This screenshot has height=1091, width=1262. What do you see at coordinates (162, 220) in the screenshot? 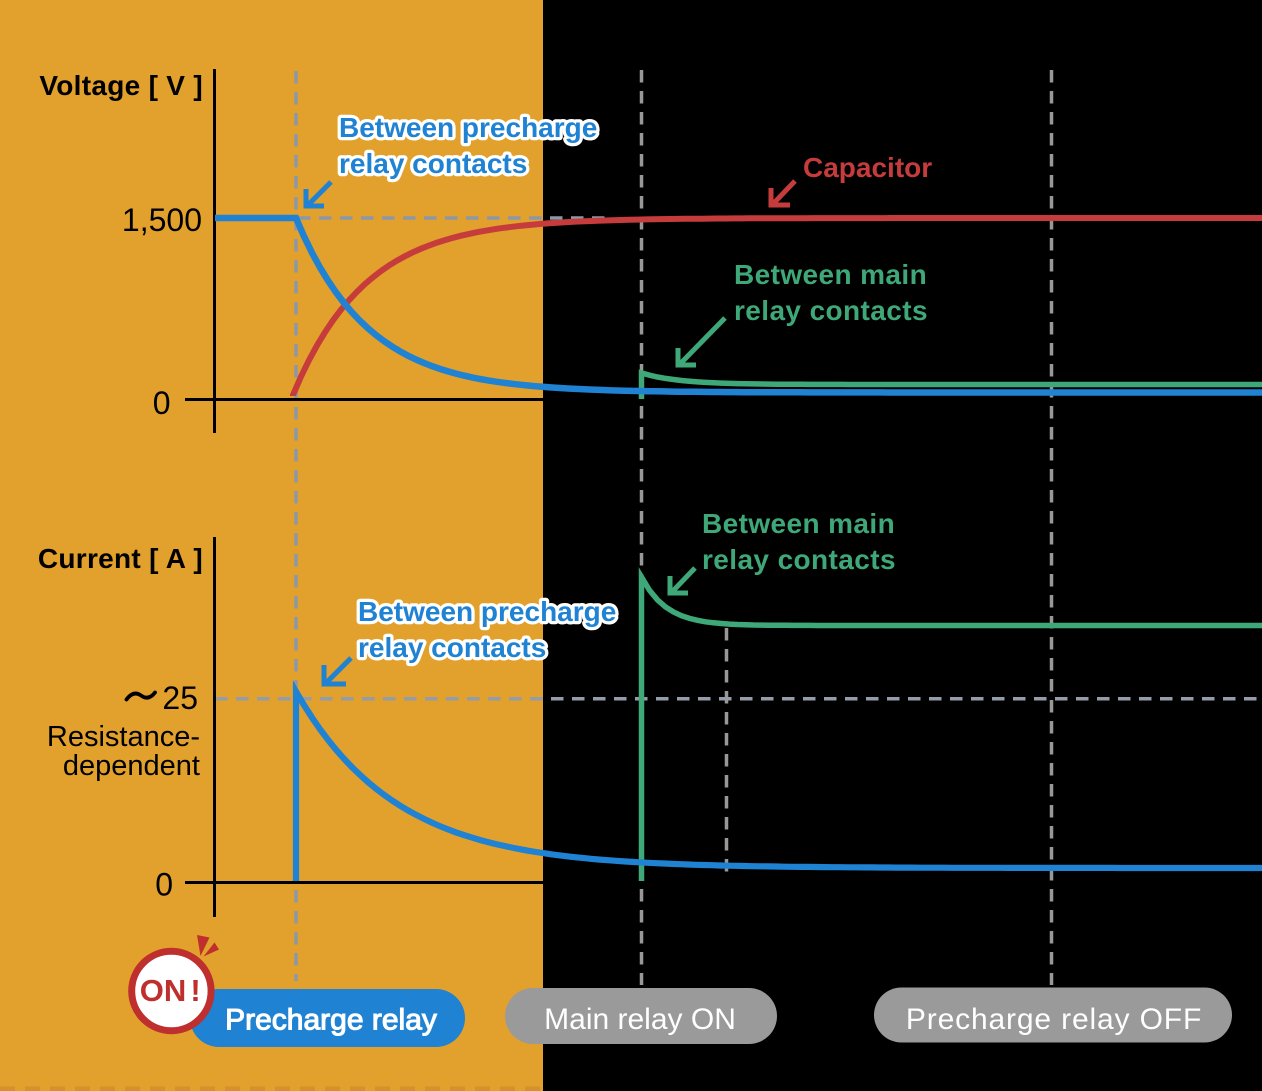
I see `svg-text: 1,500` at bounding box center [162, 220].